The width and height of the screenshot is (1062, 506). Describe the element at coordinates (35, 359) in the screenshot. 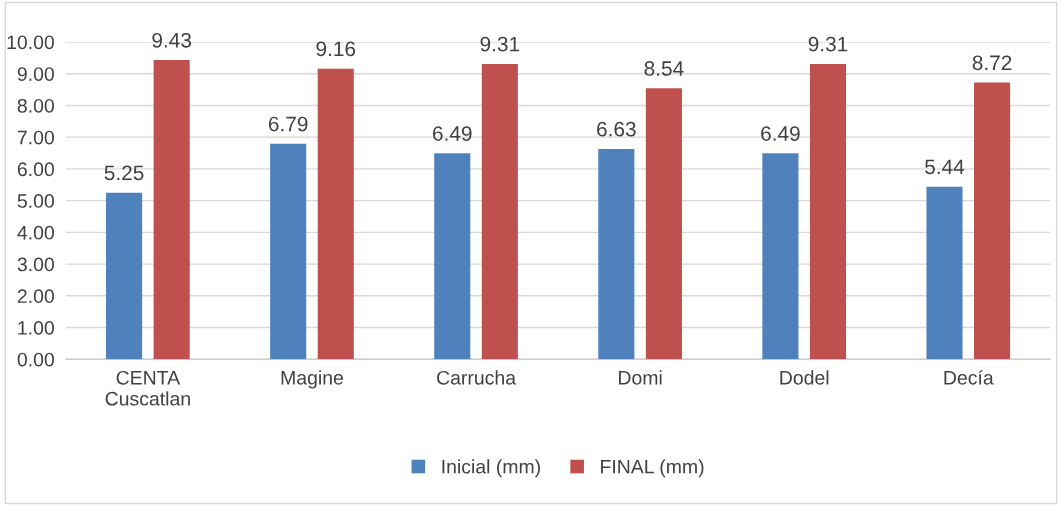

I see `y-tick-label: 0.00` at that location.